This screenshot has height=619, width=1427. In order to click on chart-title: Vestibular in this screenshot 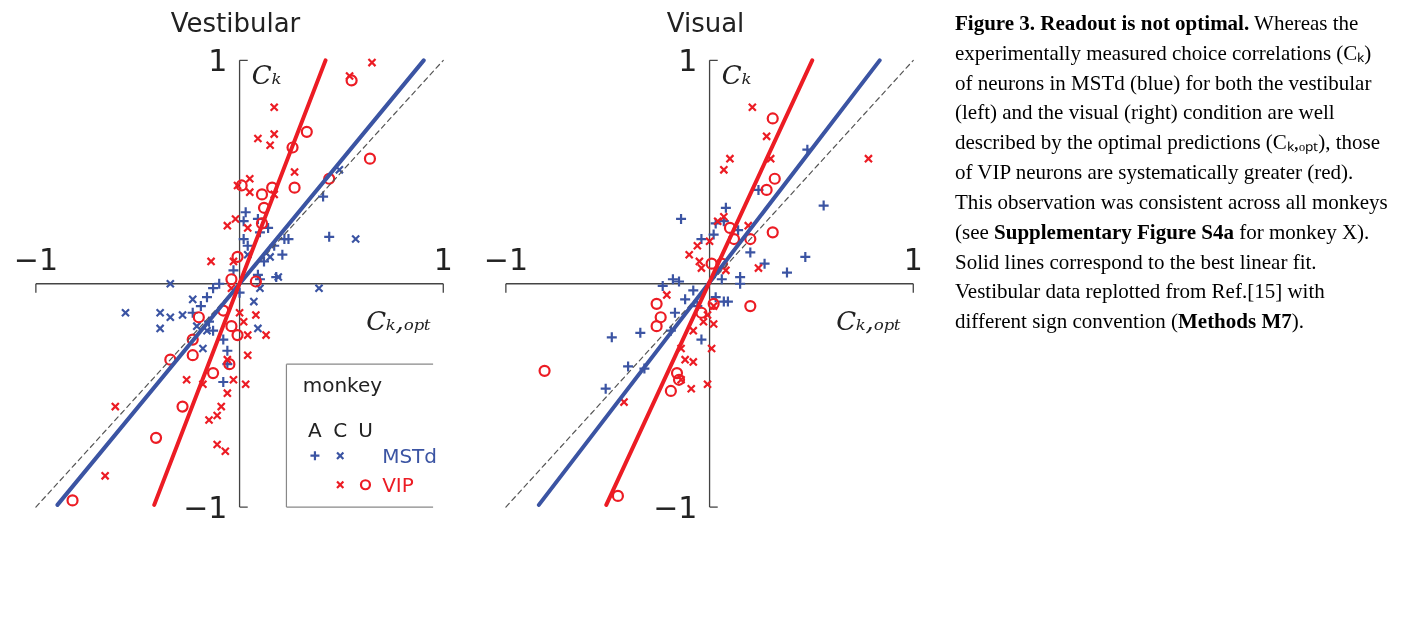, I will do `click(235, 22)`.